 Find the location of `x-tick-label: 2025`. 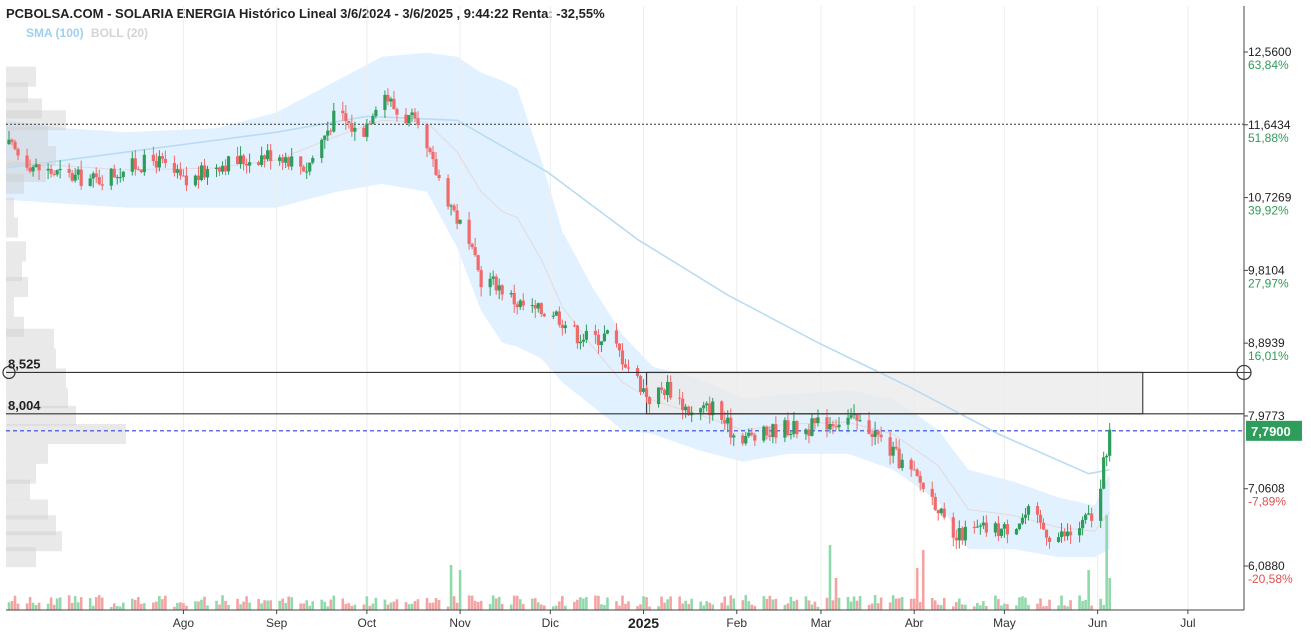

x-tick-label: 2025 is located at coordinates (643, 623).